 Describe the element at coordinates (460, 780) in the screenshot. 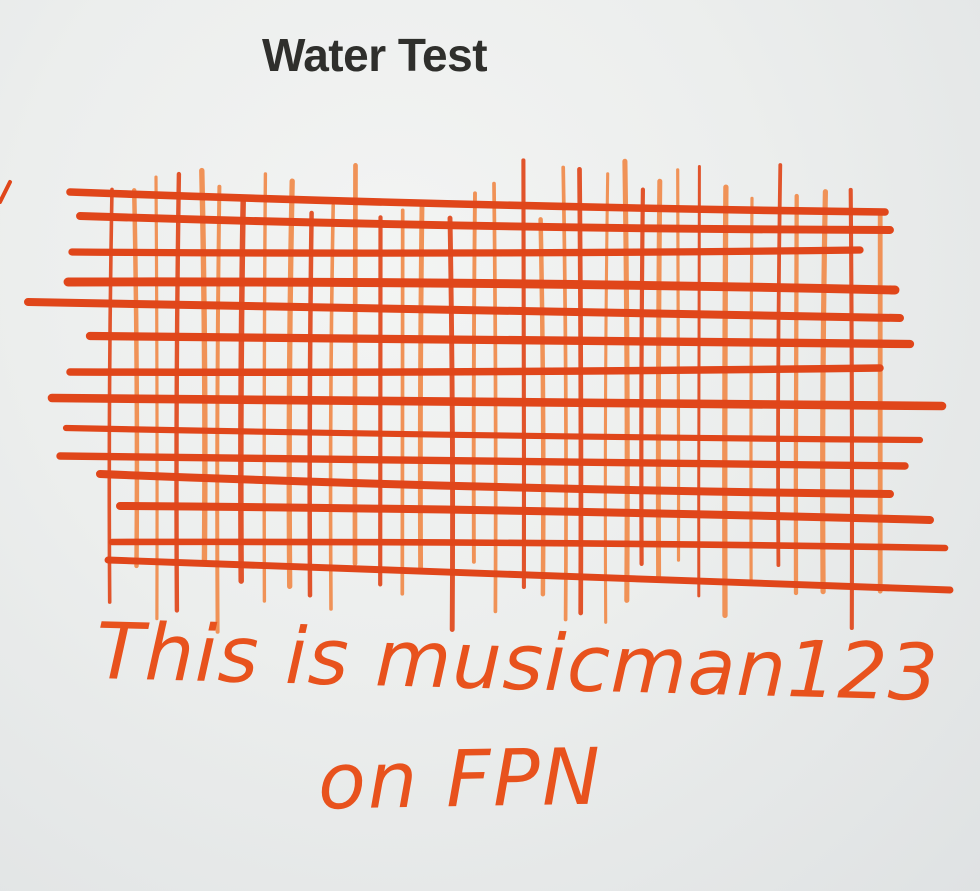

I see `handwritten-line-2: on FPN` at that location.